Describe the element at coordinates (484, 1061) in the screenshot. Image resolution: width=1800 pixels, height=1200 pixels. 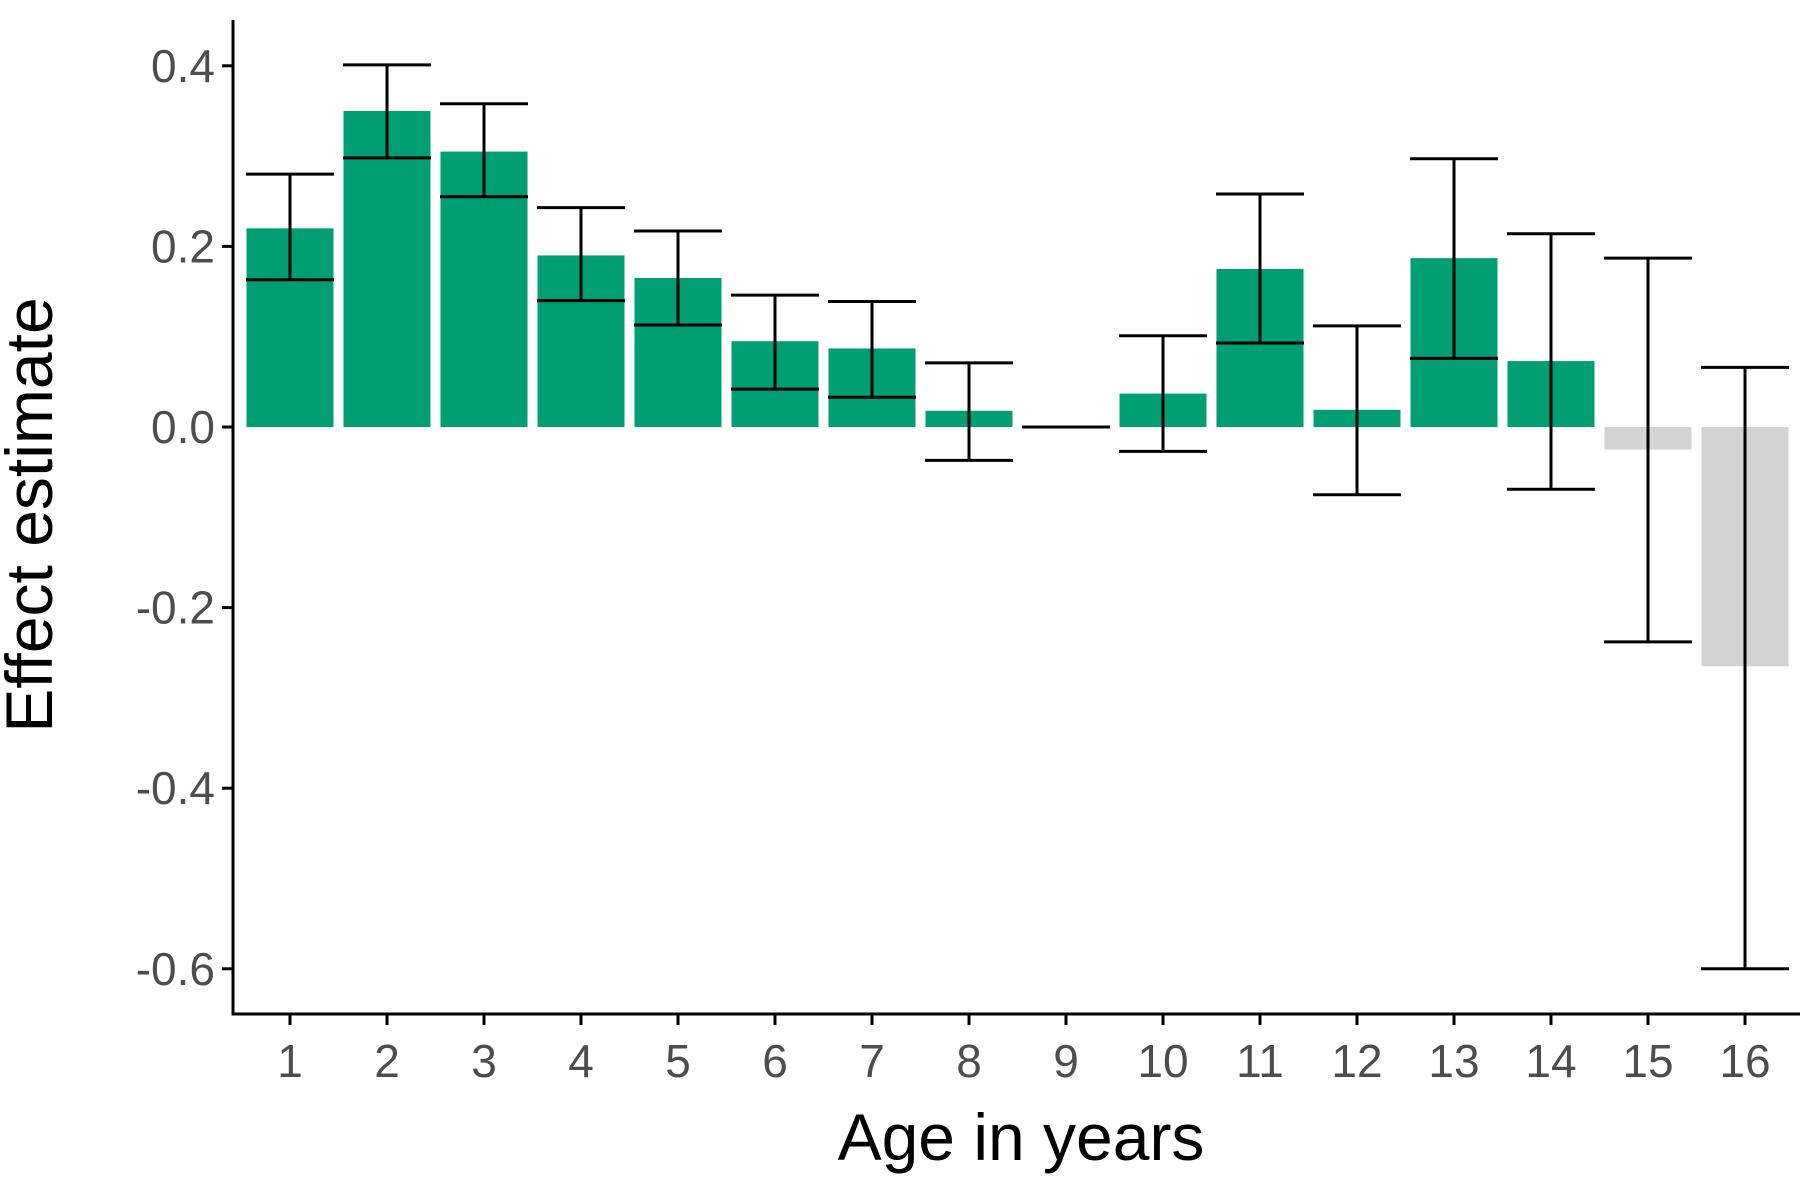
I see `x-tick-label: 3` at that location.